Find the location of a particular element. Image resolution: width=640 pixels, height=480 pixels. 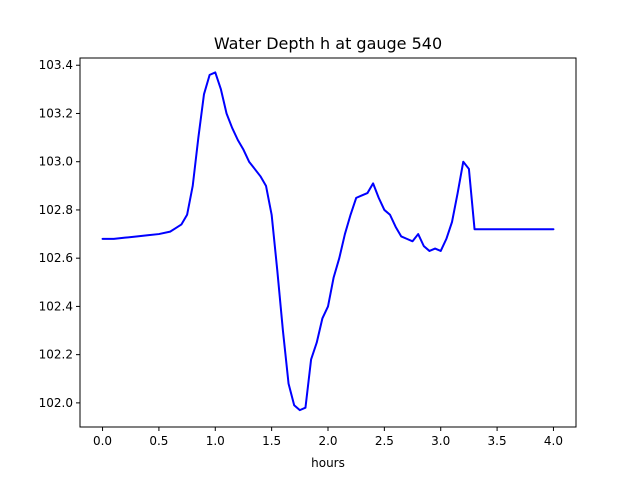

x-tick-label: 3.5 is located at coordinates (497, 441).